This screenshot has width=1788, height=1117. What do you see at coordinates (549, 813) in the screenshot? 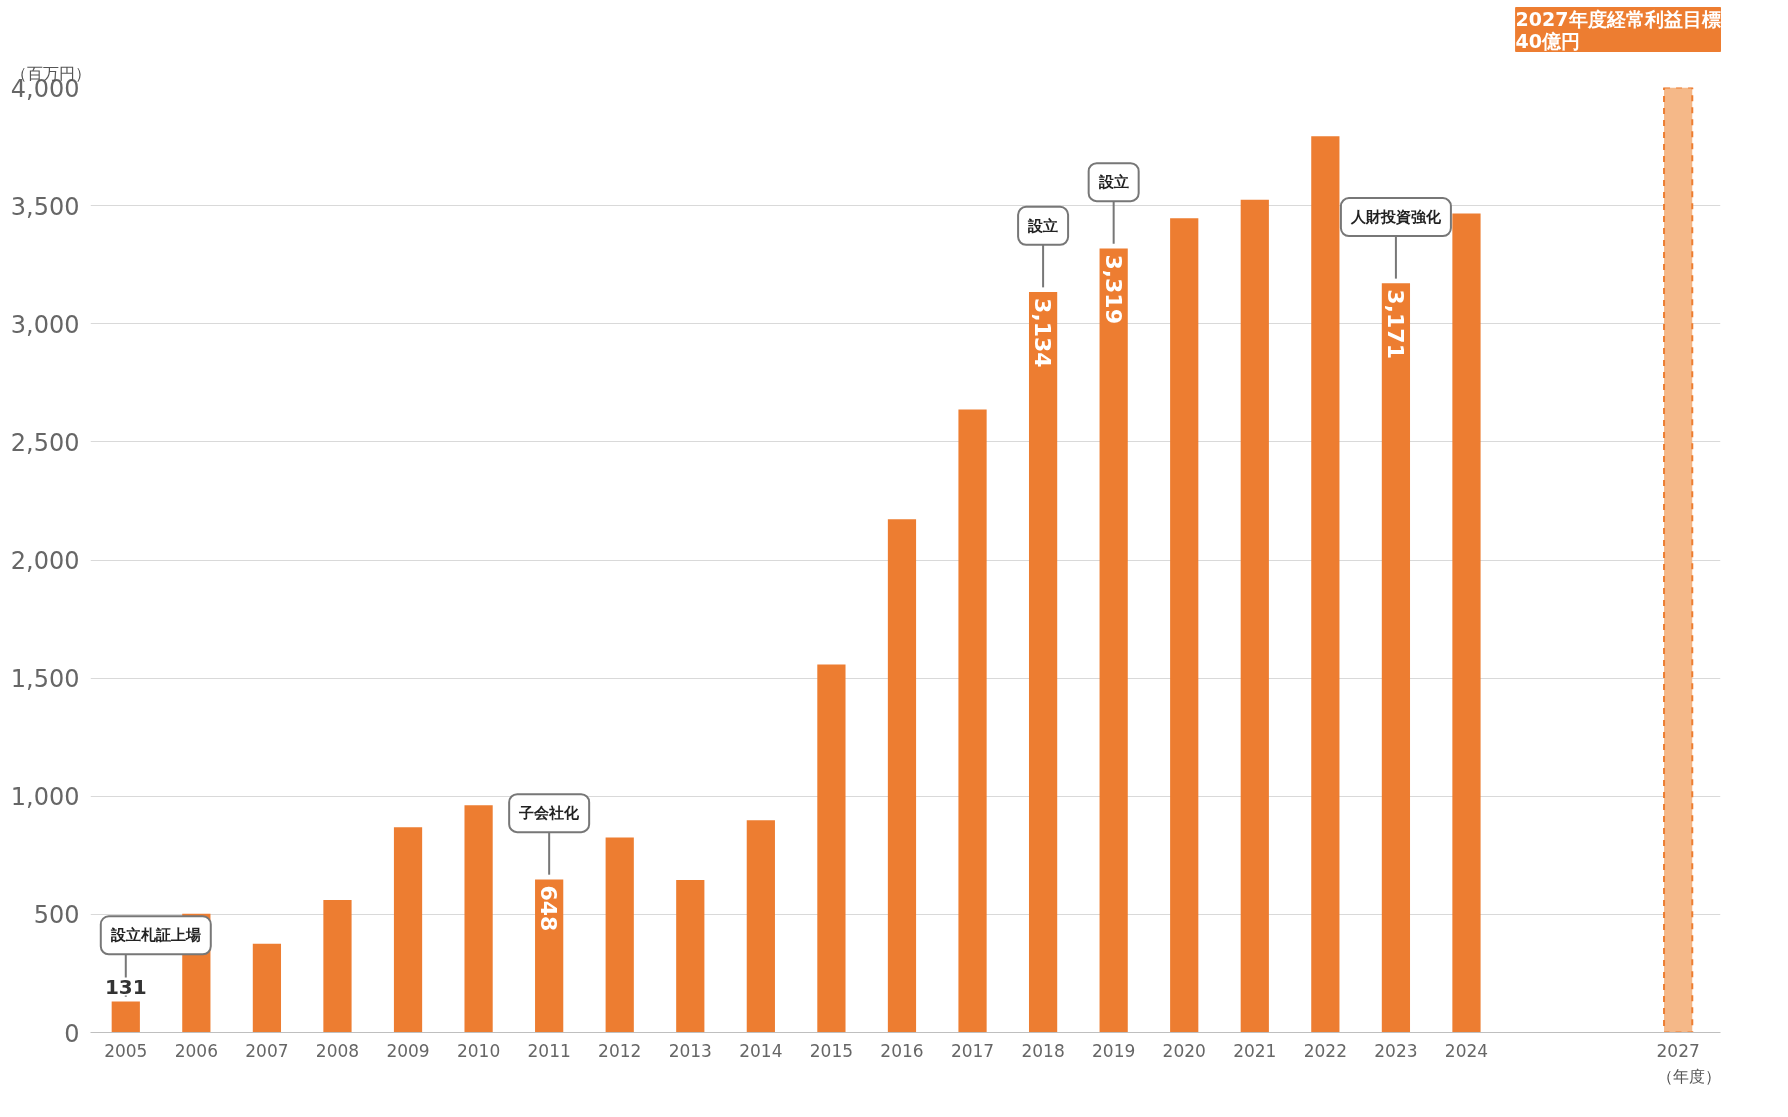
I see `annotation: 子会社化` at bounding box center [549, 813].